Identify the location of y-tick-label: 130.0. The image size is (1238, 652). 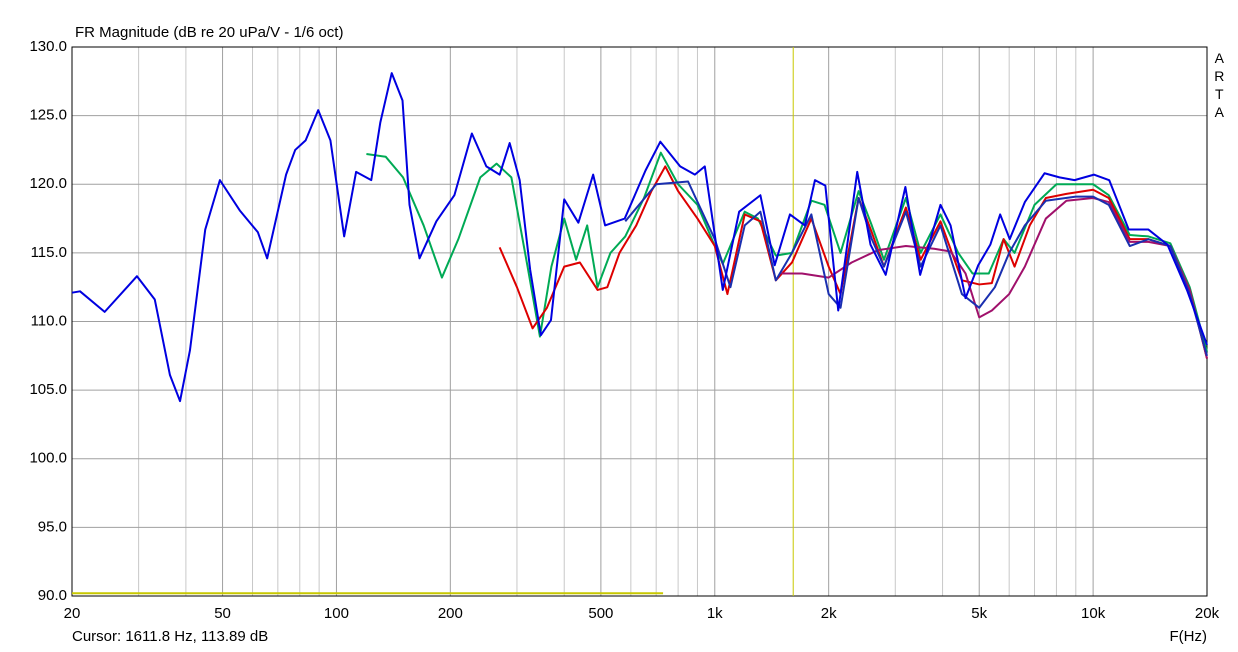
(48, 46).